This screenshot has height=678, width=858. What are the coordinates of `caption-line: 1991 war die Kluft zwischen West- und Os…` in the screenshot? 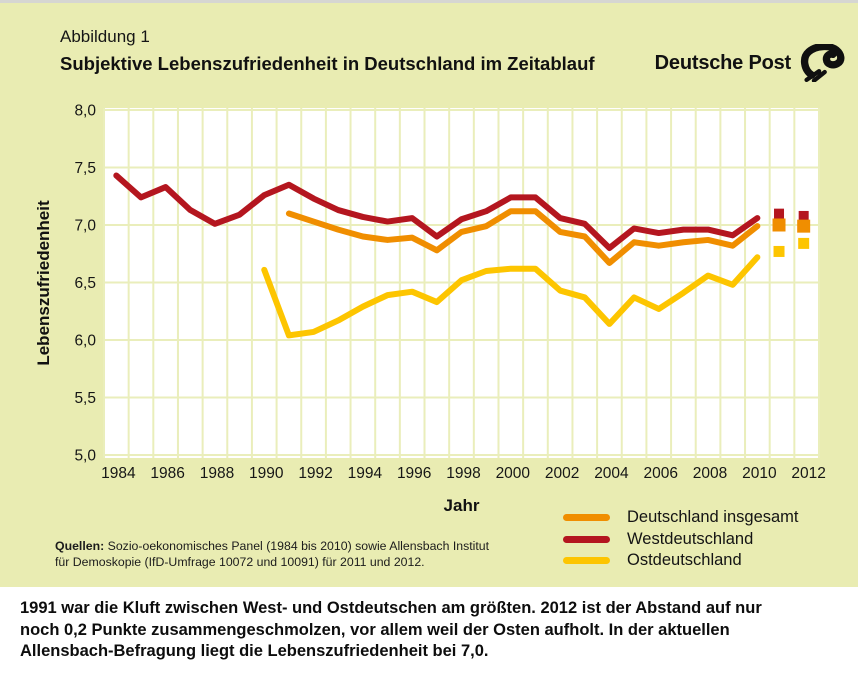 It's located at (391, 608).